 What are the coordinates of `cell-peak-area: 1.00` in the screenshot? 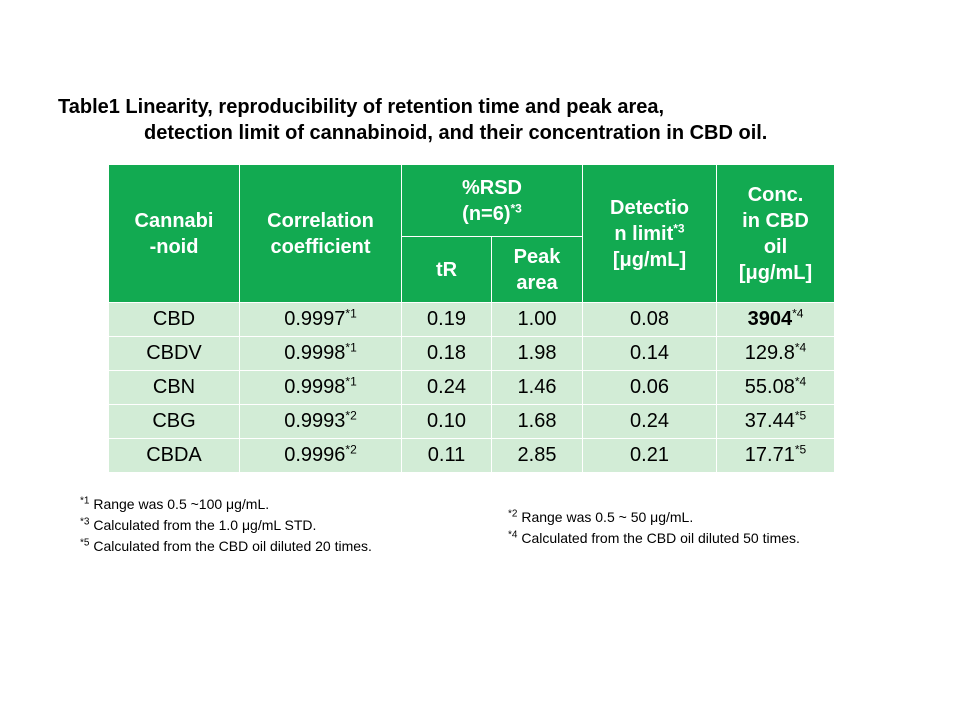 It's located at (537, 319).